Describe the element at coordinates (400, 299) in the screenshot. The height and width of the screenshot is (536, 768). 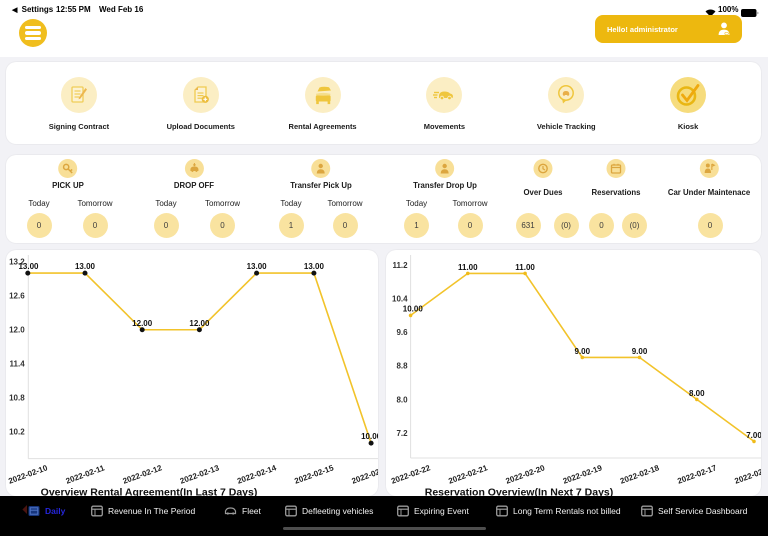
I see `svg-text: 10.4` at that location.